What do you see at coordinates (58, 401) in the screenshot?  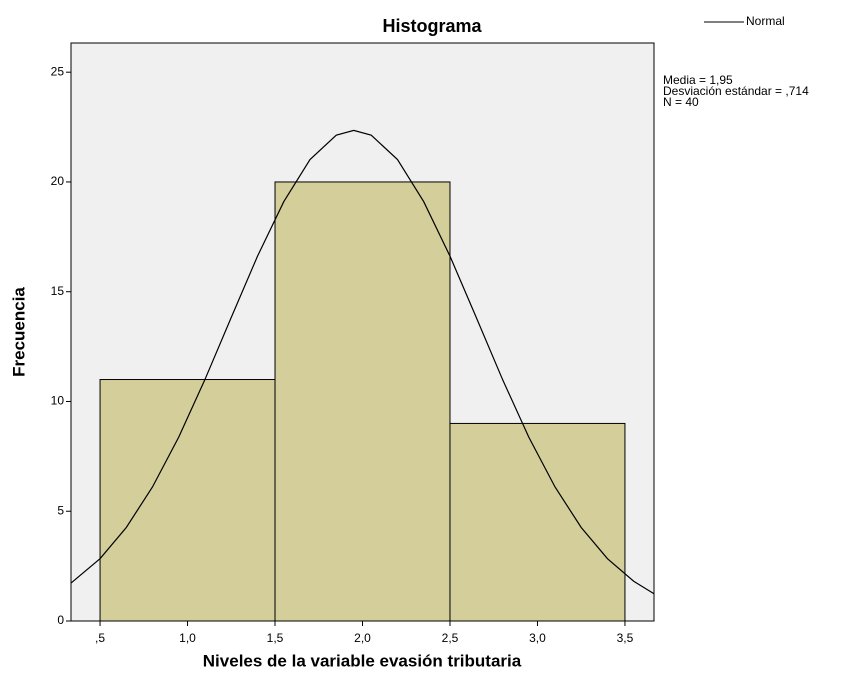 I see `y-tick-label: 10` at bounding box center [58, 401].